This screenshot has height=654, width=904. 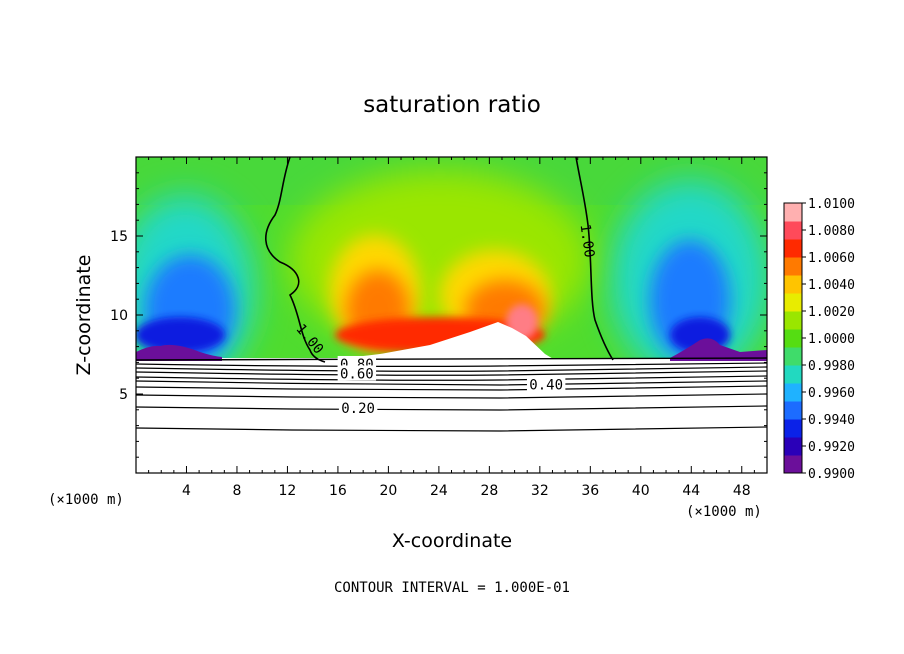 What do you see at coordinates (718, 350) in the screenshot?
I see `right-boundary-band` at bounding box center [718, 350].